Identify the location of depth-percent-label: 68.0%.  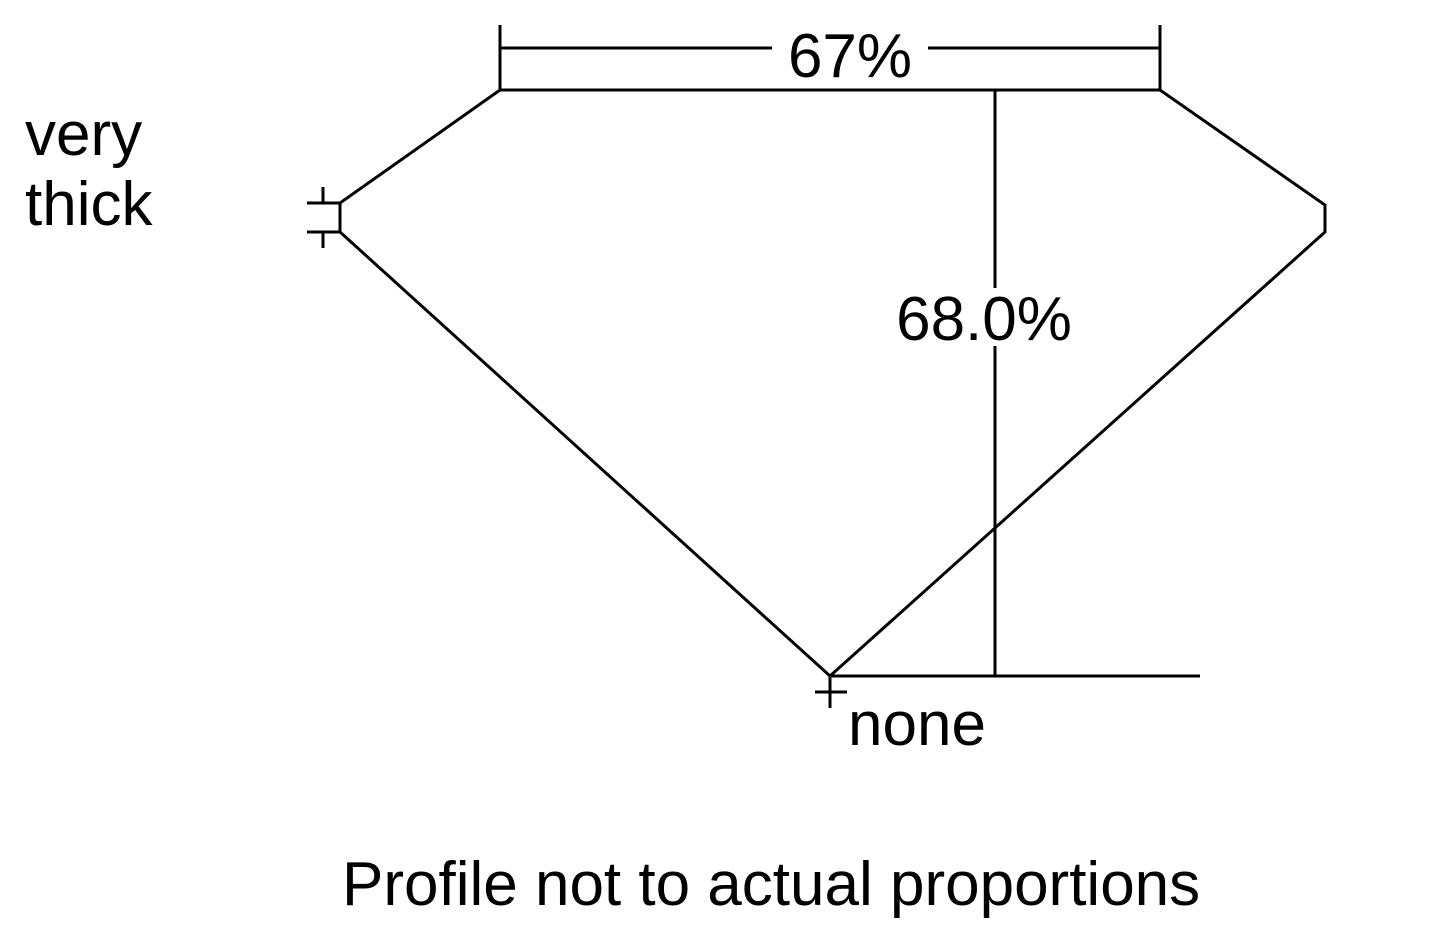
(984, 319).